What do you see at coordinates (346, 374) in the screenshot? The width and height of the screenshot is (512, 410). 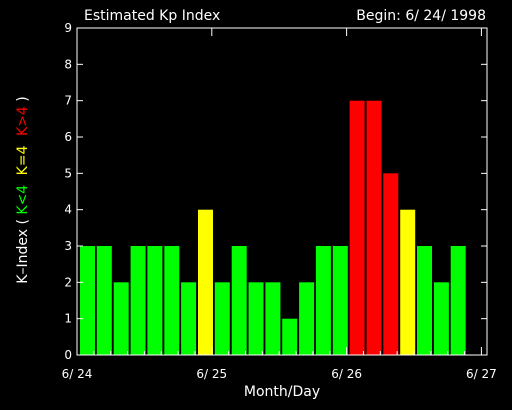 I see `x-tick-label: 6/ 26` at bounding box center [346, 374].